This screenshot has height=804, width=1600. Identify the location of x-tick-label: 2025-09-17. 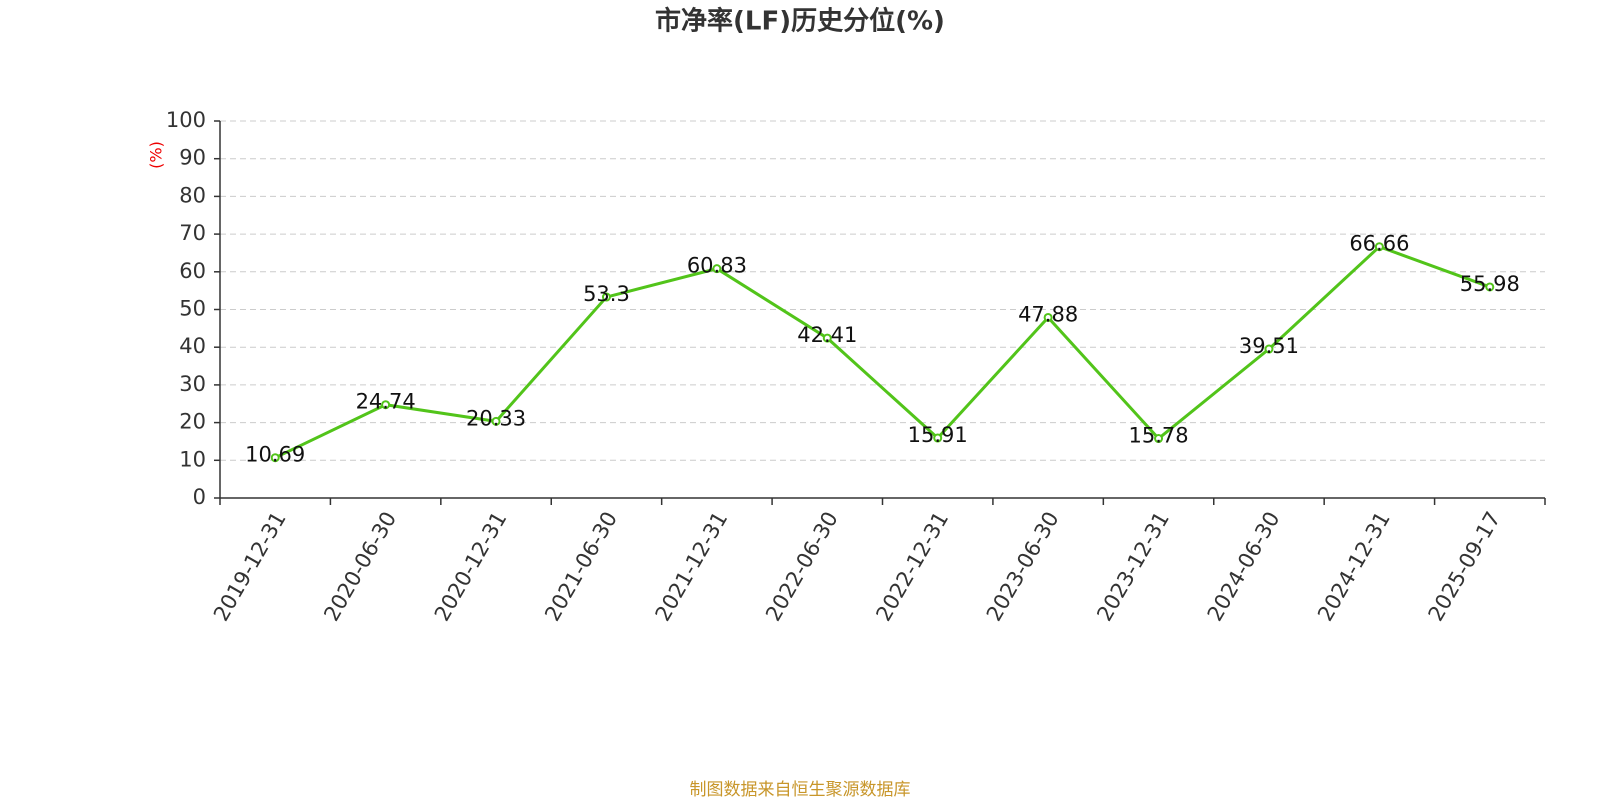
(1465, 567).